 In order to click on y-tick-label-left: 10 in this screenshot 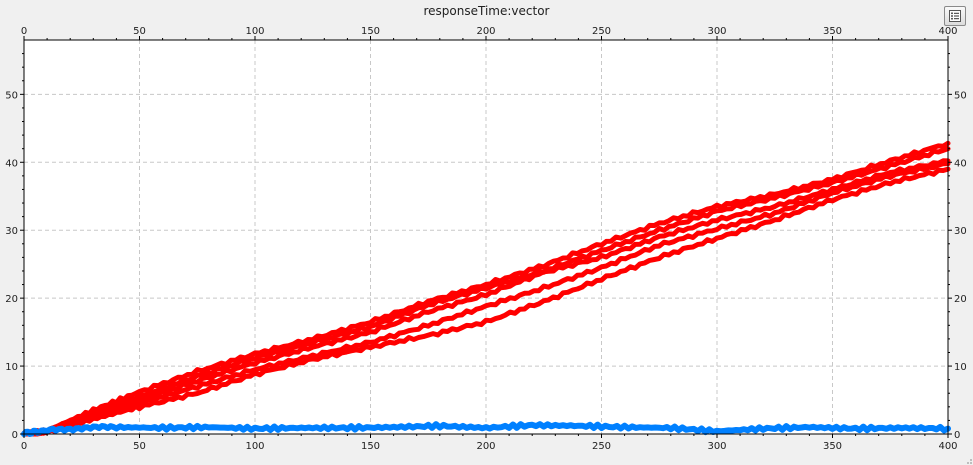, I will do `click(11, 367)`.